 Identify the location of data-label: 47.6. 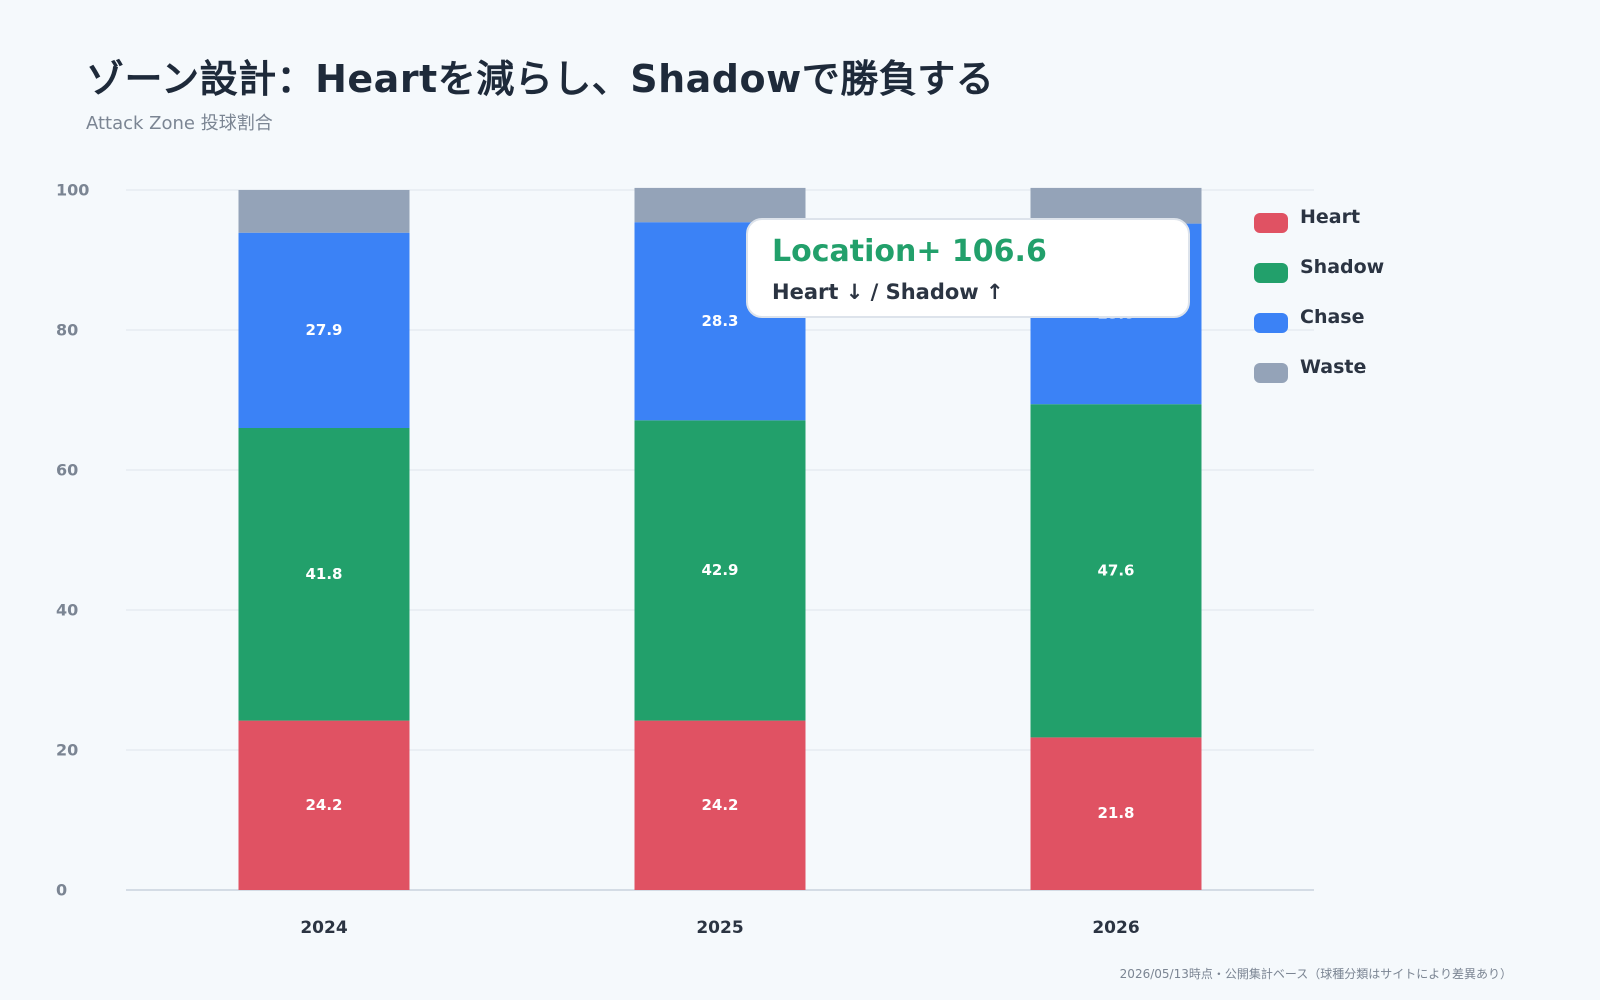
(1115, 570).